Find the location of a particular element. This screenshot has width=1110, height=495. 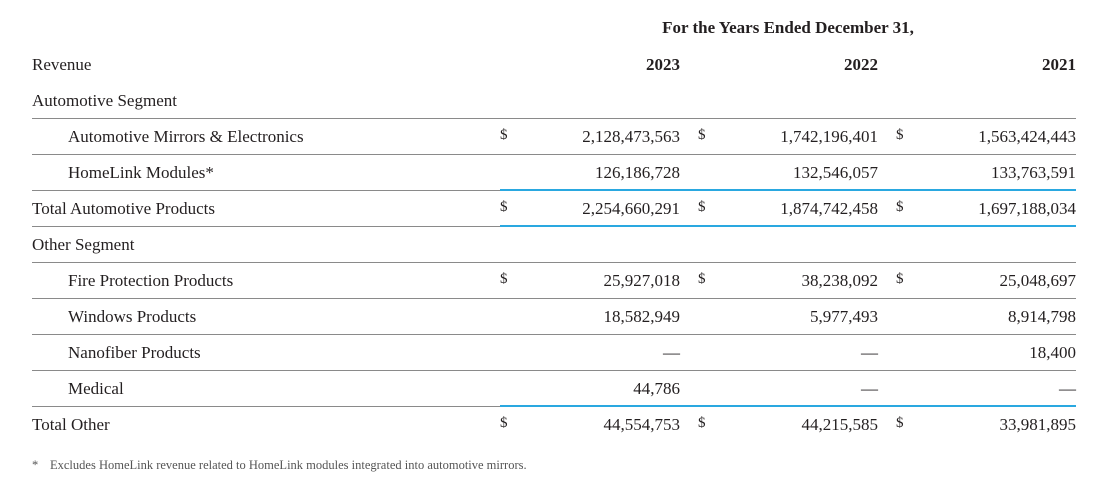

year-2022-header: 2022 is located at coordinates (861, 64).